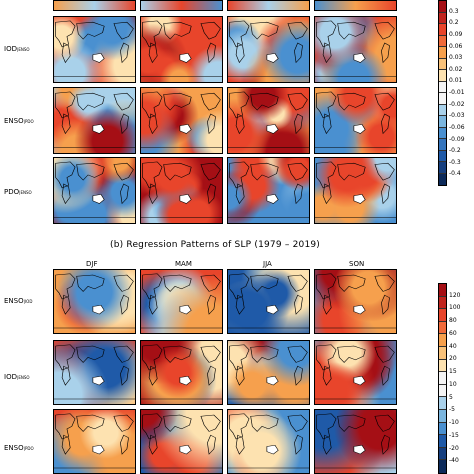  What do you see at coordinates (355, 49) in the screenshot?
I see `map-a-row1-col4` at bounding box center [355, 49].